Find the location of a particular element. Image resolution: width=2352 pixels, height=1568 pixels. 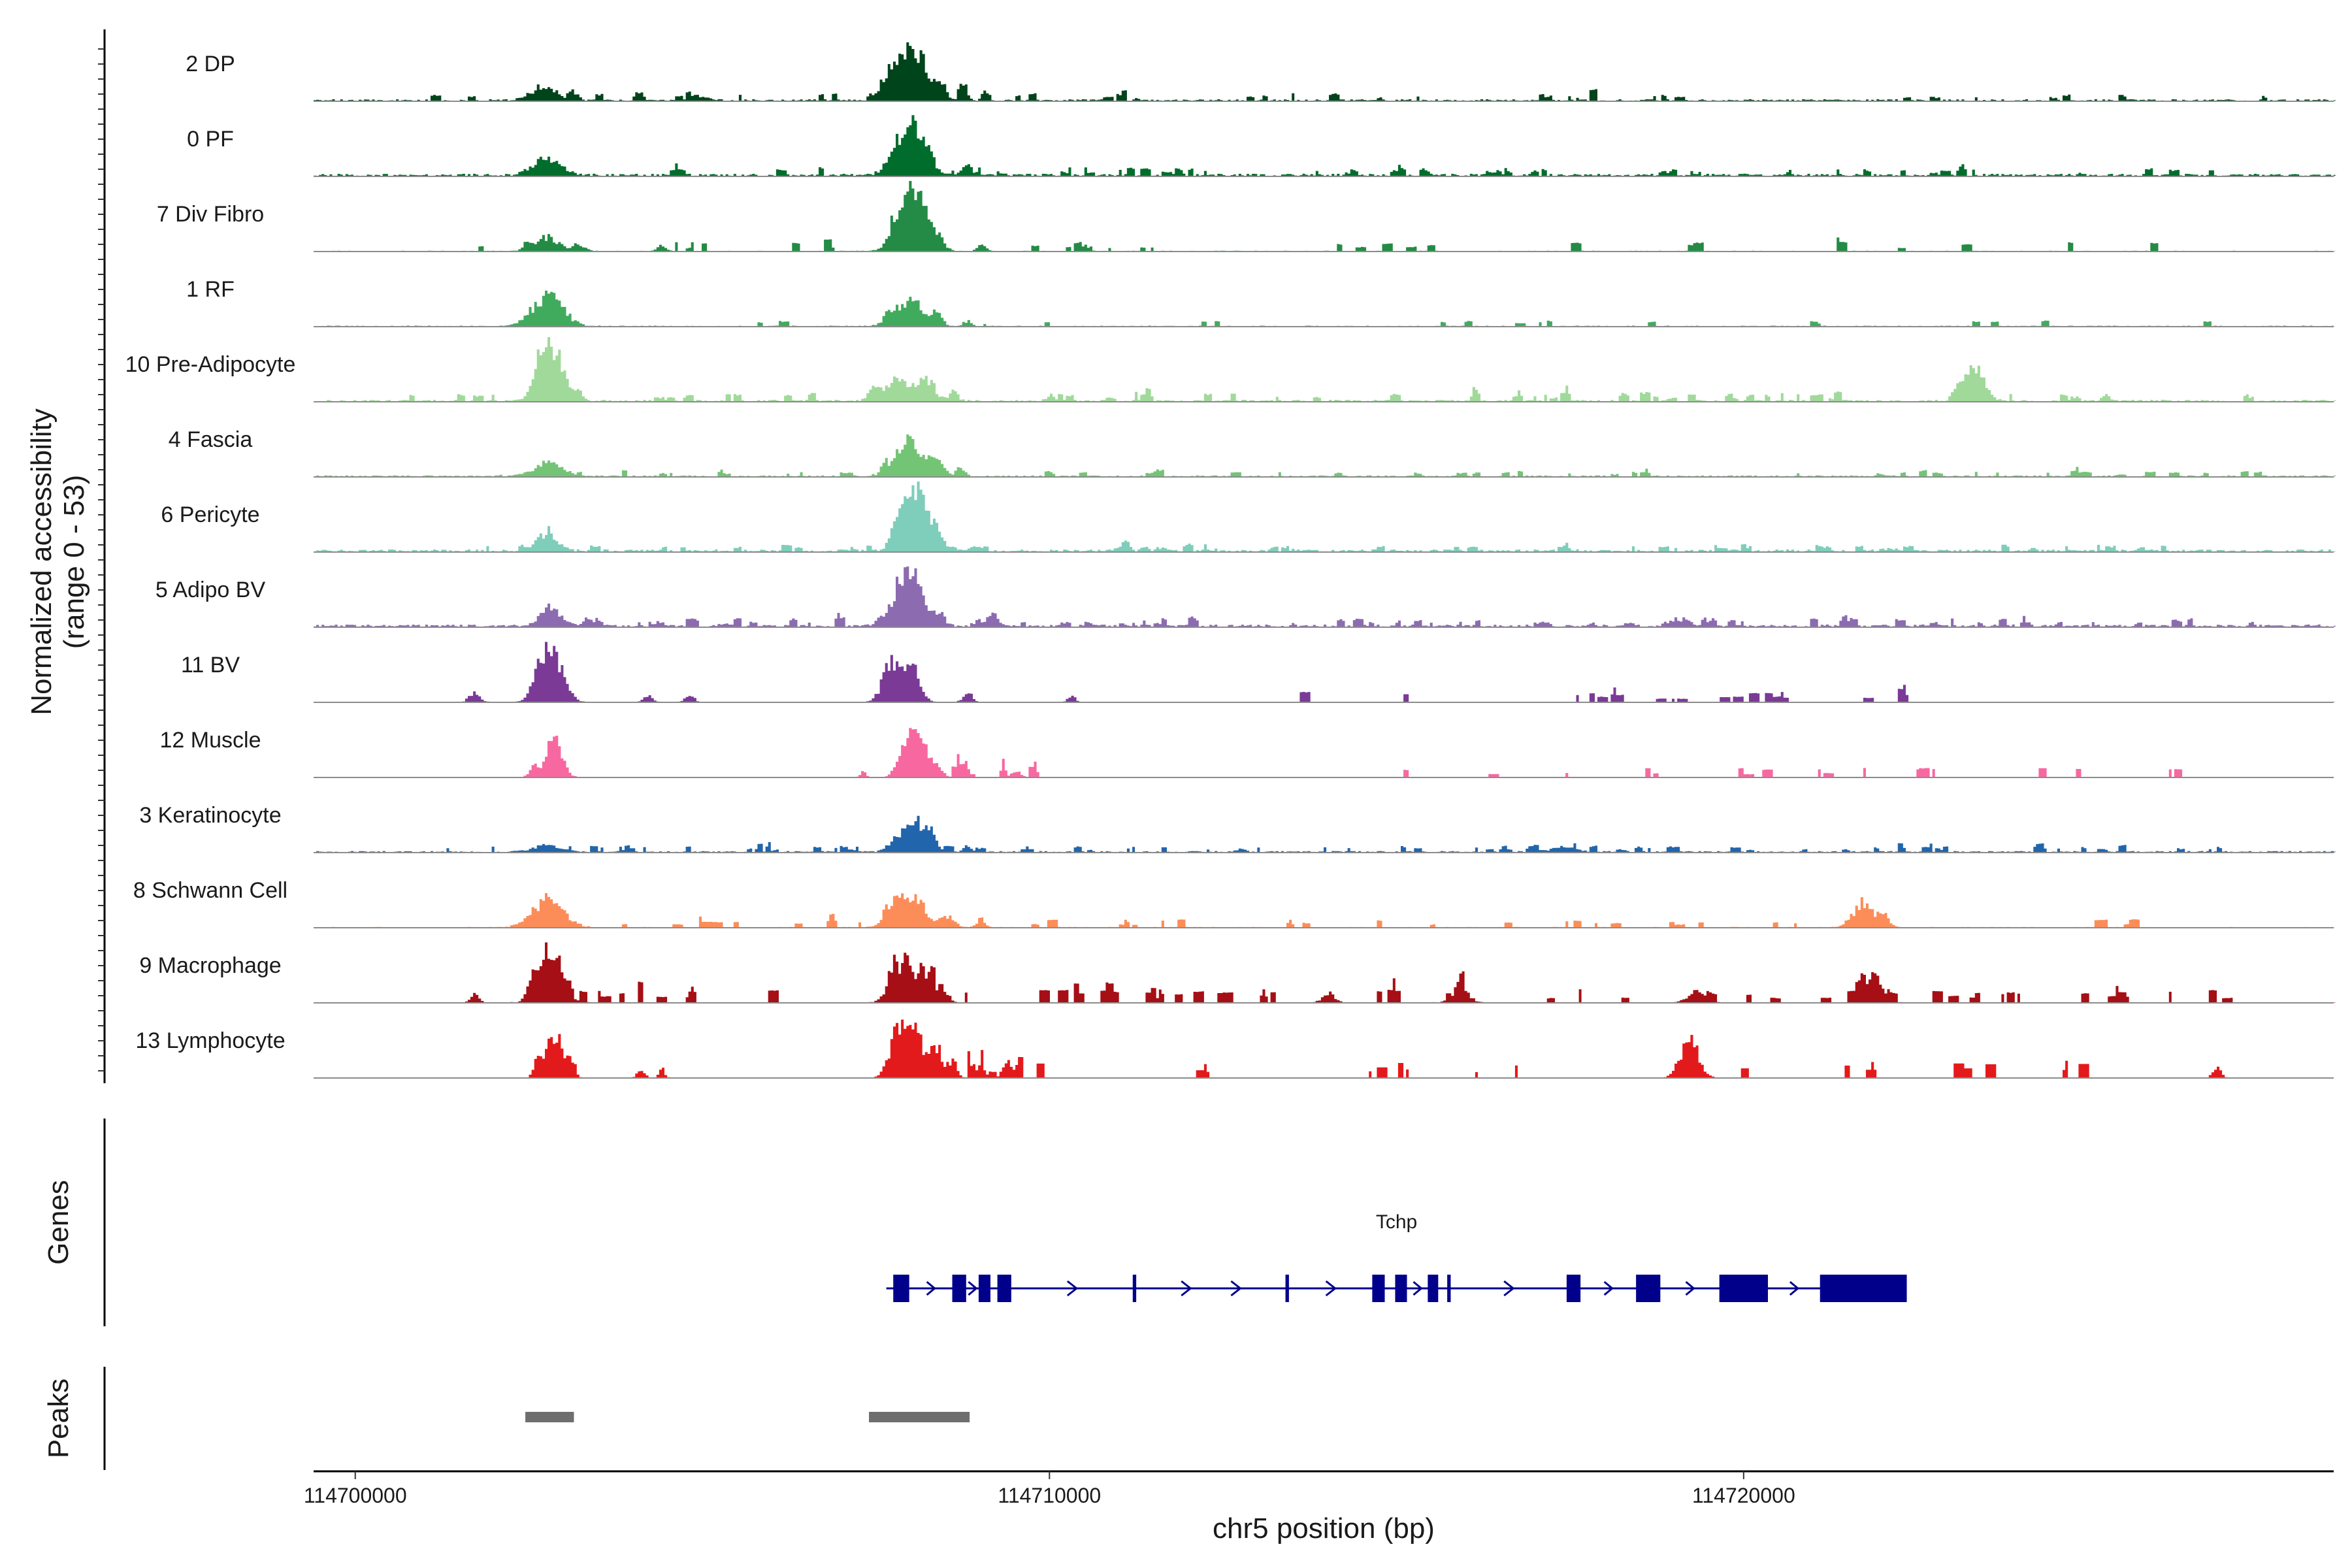

track-3-keratinocyte: 3 Keratinocyte is located at coordinates (1238, 828).